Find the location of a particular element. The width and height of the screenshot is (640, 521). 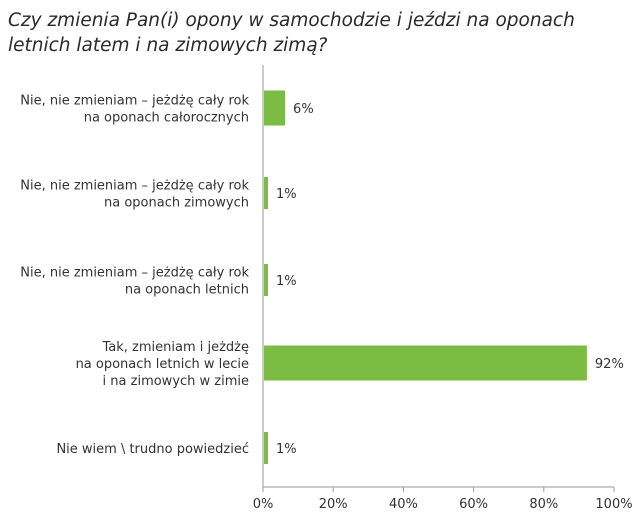

category-label-line: na oponach letnich w lecie is located at coordinates (162, 364).